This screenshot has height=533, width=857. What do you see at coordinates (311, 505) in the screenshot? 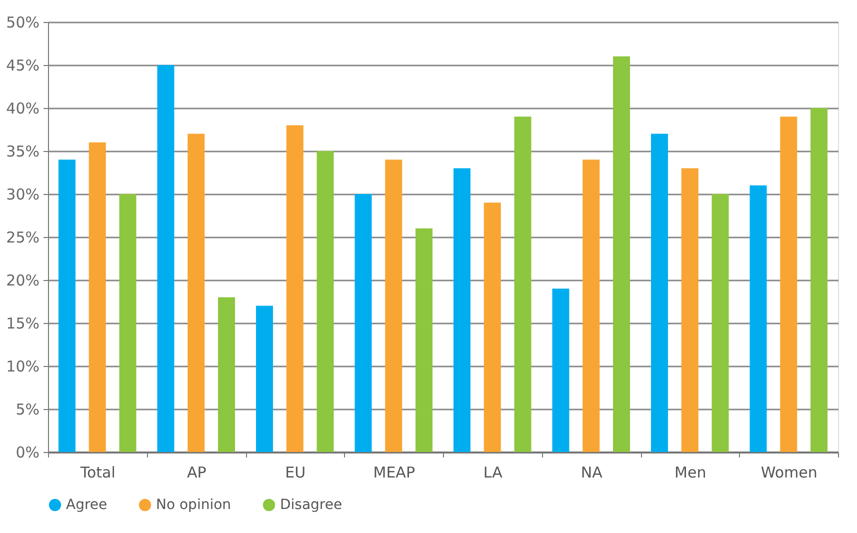
I see `legend-label: Disagree` at bounding box center [311, 505].